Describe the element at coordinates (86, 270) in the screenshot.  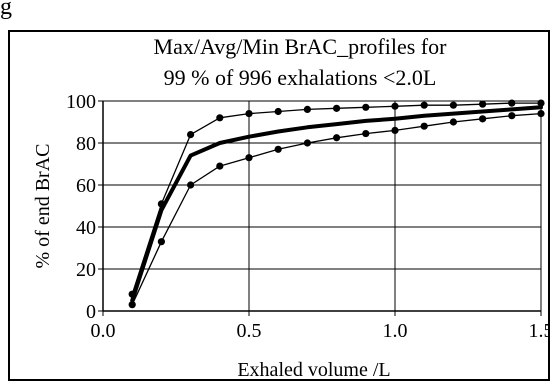
I see `y-tick-label: 20` at that location.